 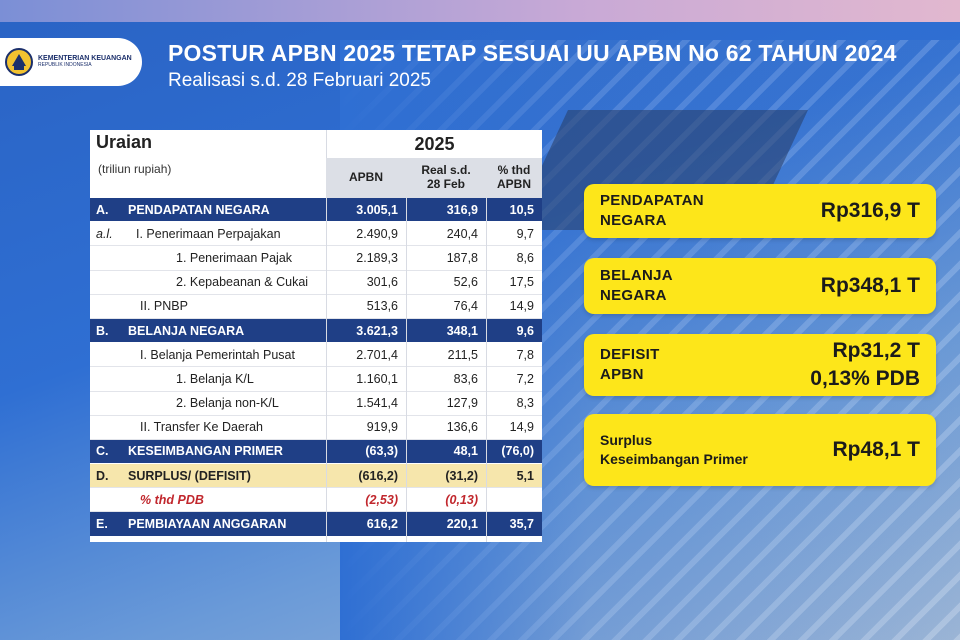 What do you see at coordinates (316, 524) in the screenshot?
I see `table-row: E. PEMBIAYAAN ANGGARAN 616,2 220,1 35,7` at bounding box center [316, 524].